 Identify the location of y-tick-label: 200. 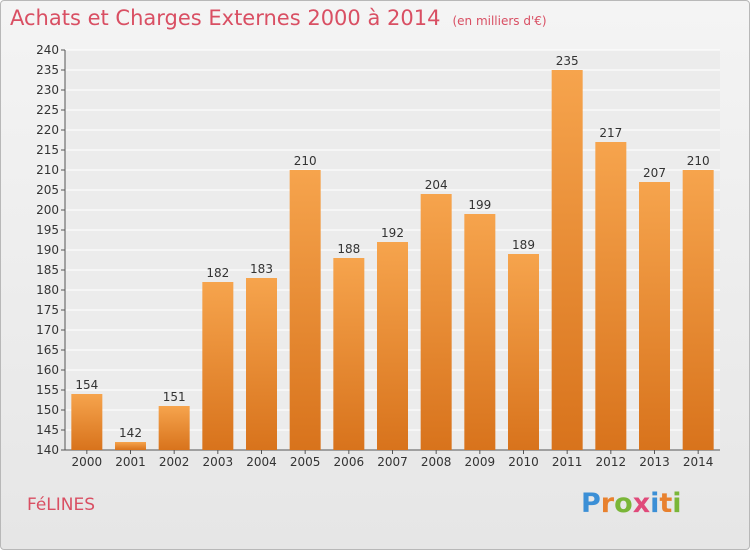
(47, 210).